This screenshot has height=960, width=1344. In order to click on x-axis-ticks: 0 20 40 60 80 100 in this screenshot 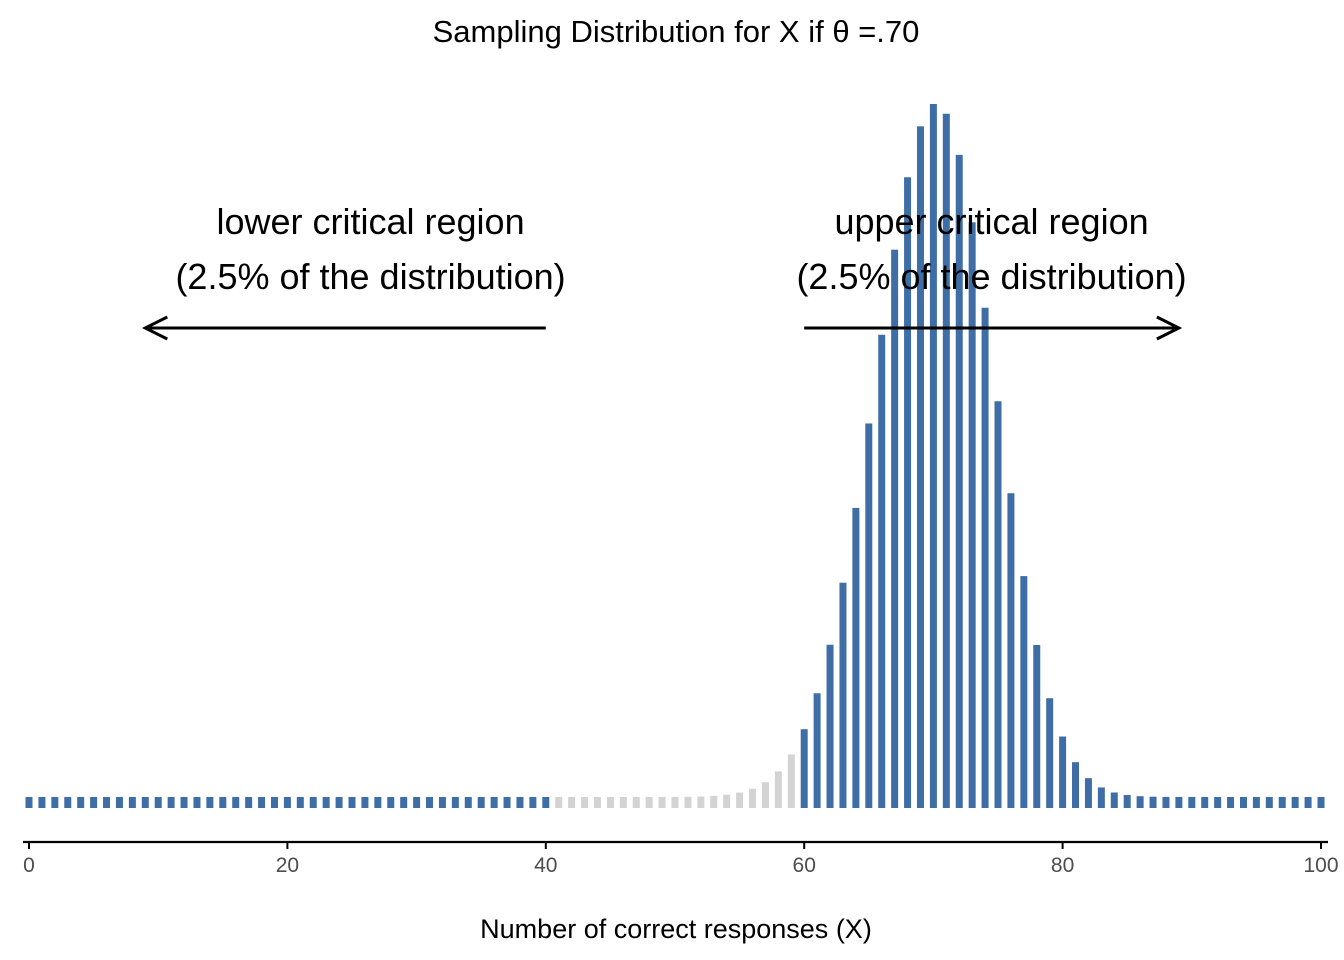, I will do `click(681, 859)`.